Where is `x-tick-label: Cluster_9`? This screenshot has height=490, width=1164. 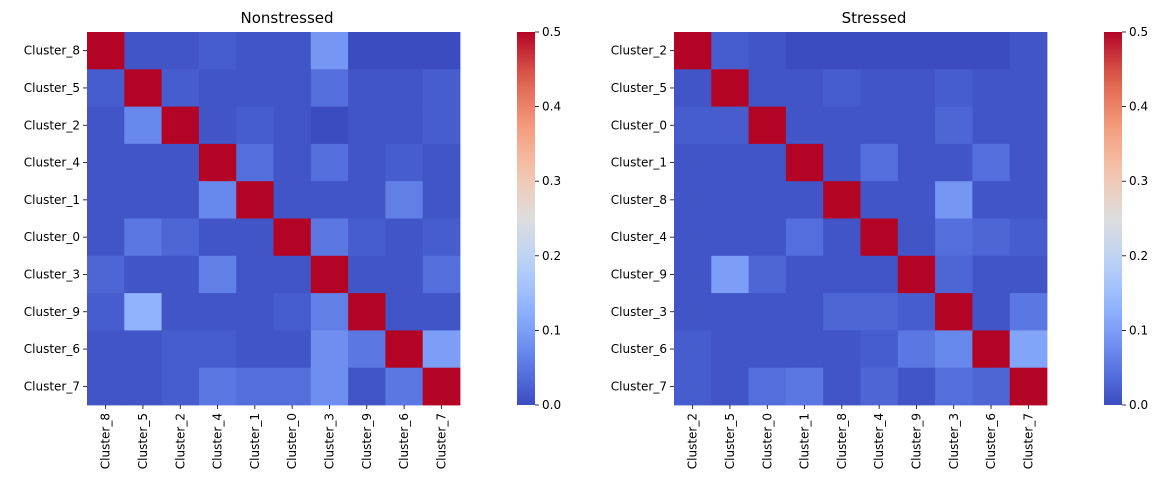 x-tick-label: Cluster_9 is located at coordinates (367, 441).